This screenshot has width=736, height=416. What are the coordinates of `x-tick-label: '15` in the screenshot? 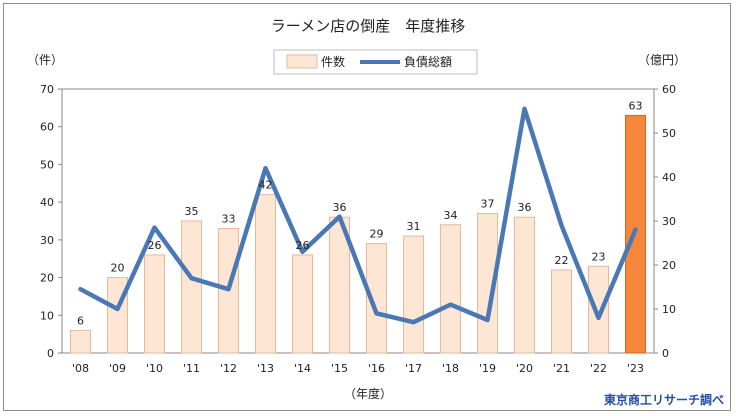 It's located at (339, 368).